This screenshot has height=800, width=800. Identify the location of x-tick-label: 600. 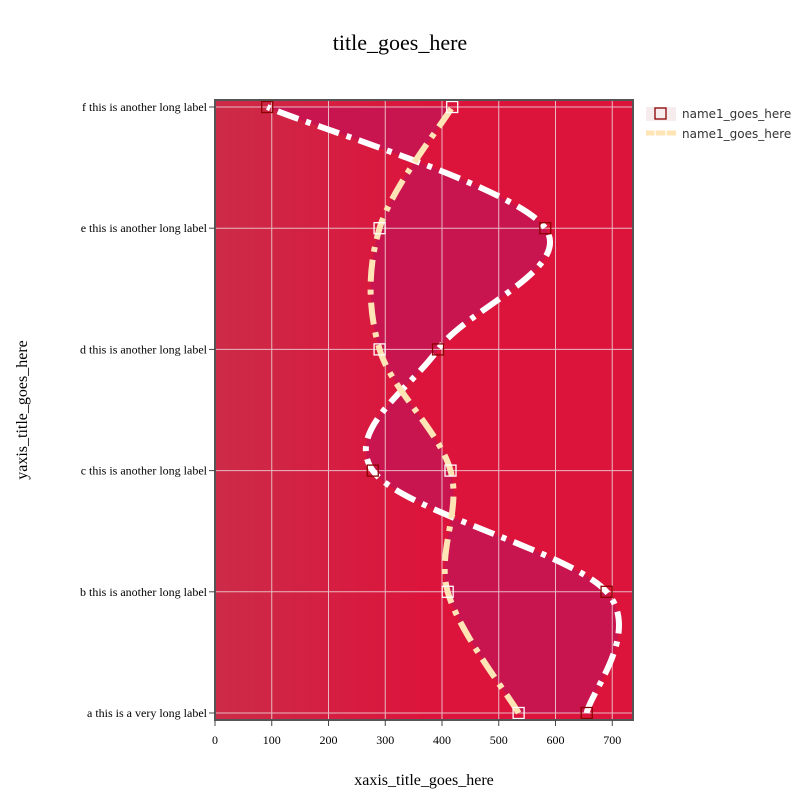
(556, 740).